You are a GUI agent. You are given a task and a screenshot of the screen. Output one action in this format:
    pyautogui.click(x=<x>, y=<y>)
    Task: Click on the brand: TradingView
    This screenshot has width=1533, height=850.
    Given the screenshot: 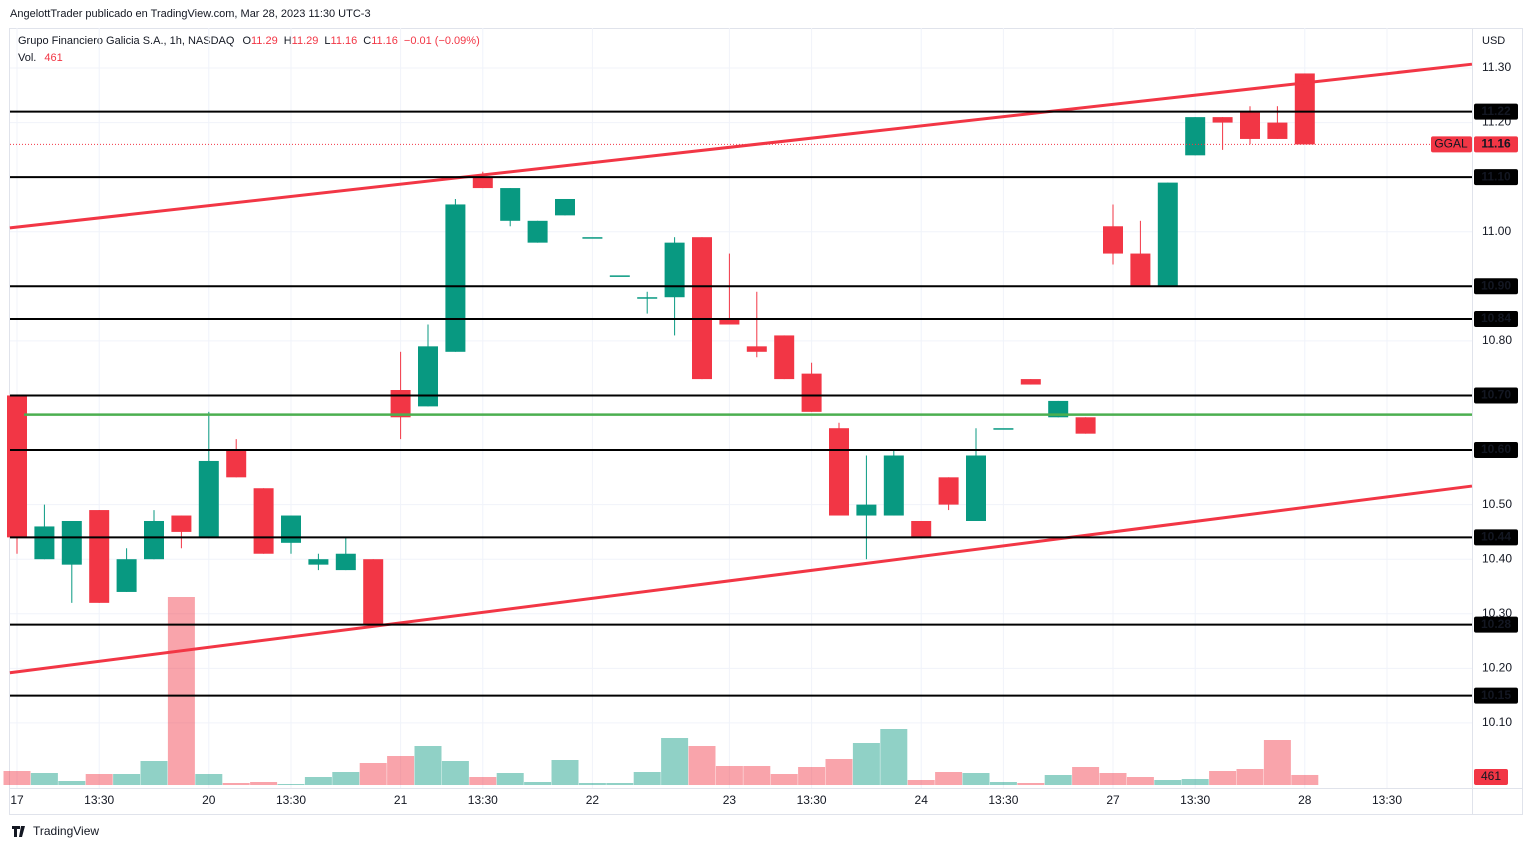 What is the action you would take?
    pyautogui.click(x=66, y=831)
    